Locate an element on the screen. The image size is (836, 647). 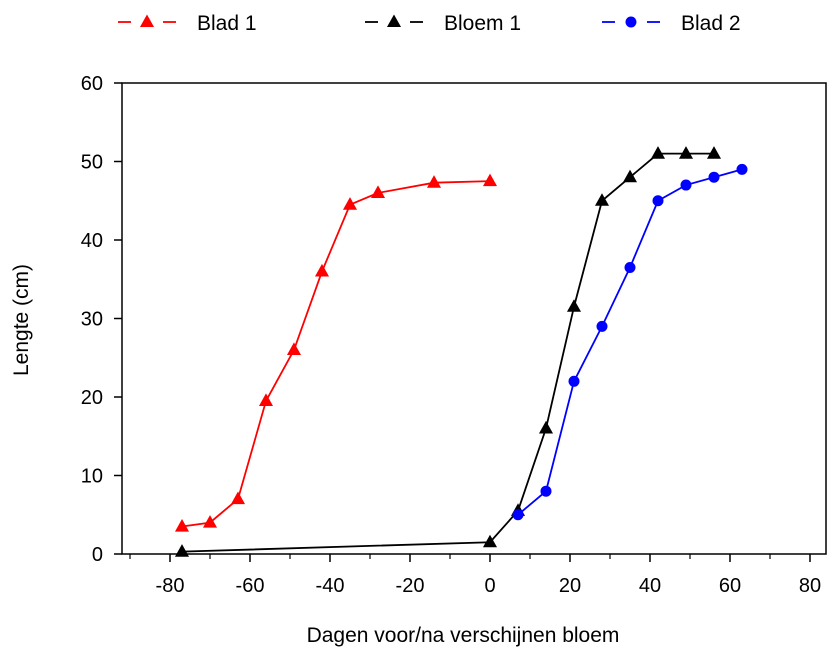
legend-item: Bloem 1 is located at coordinates (443, 23).